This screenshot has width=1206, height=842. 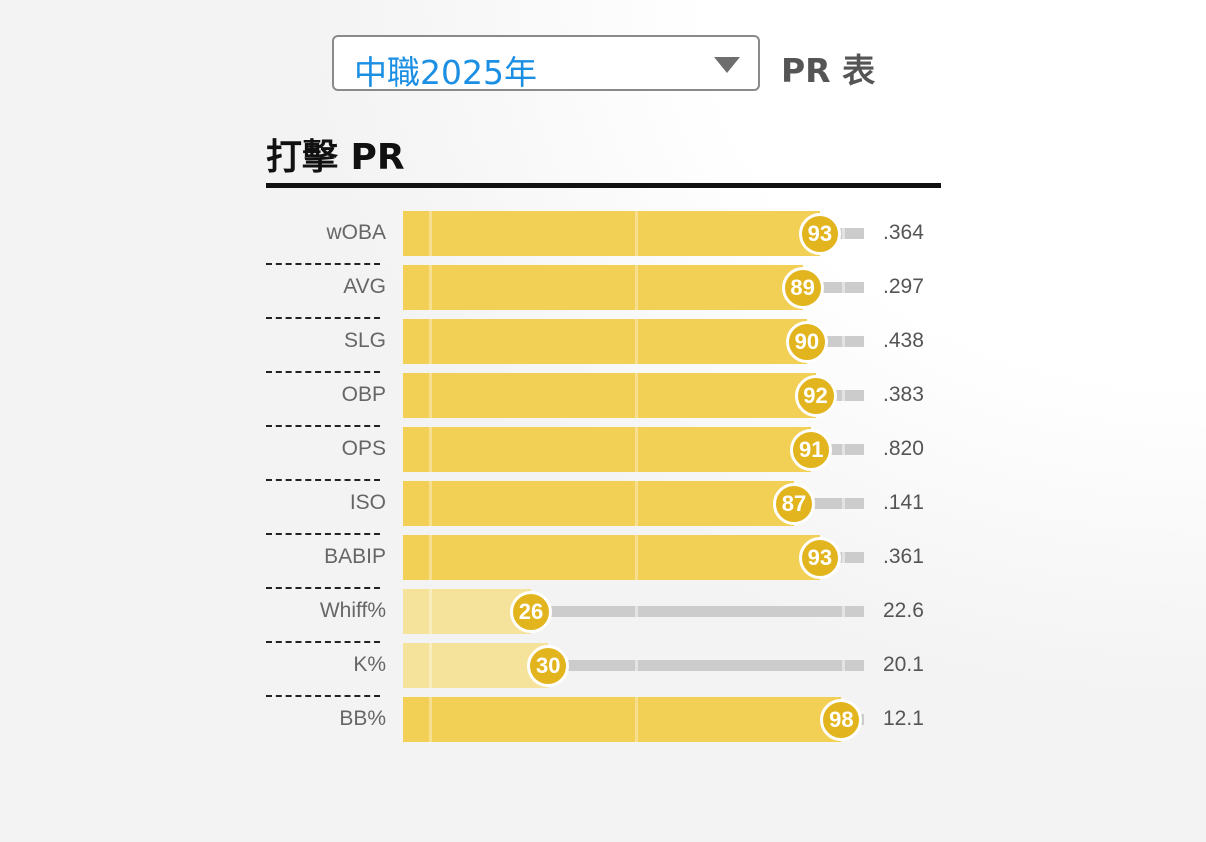 I want to click on chart-row: BB% 98 12.1, so click(x=603, y=719).